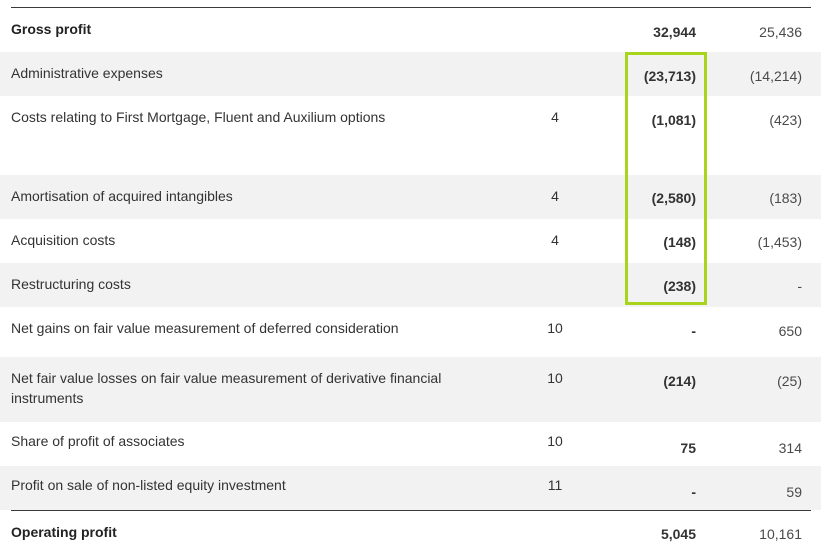 Image resolution: width=821 pixels, height=557 pixels. Describe the element at coordinates (674, 32) in the screenshot. I see `row-current-value: 32,944` at that location.